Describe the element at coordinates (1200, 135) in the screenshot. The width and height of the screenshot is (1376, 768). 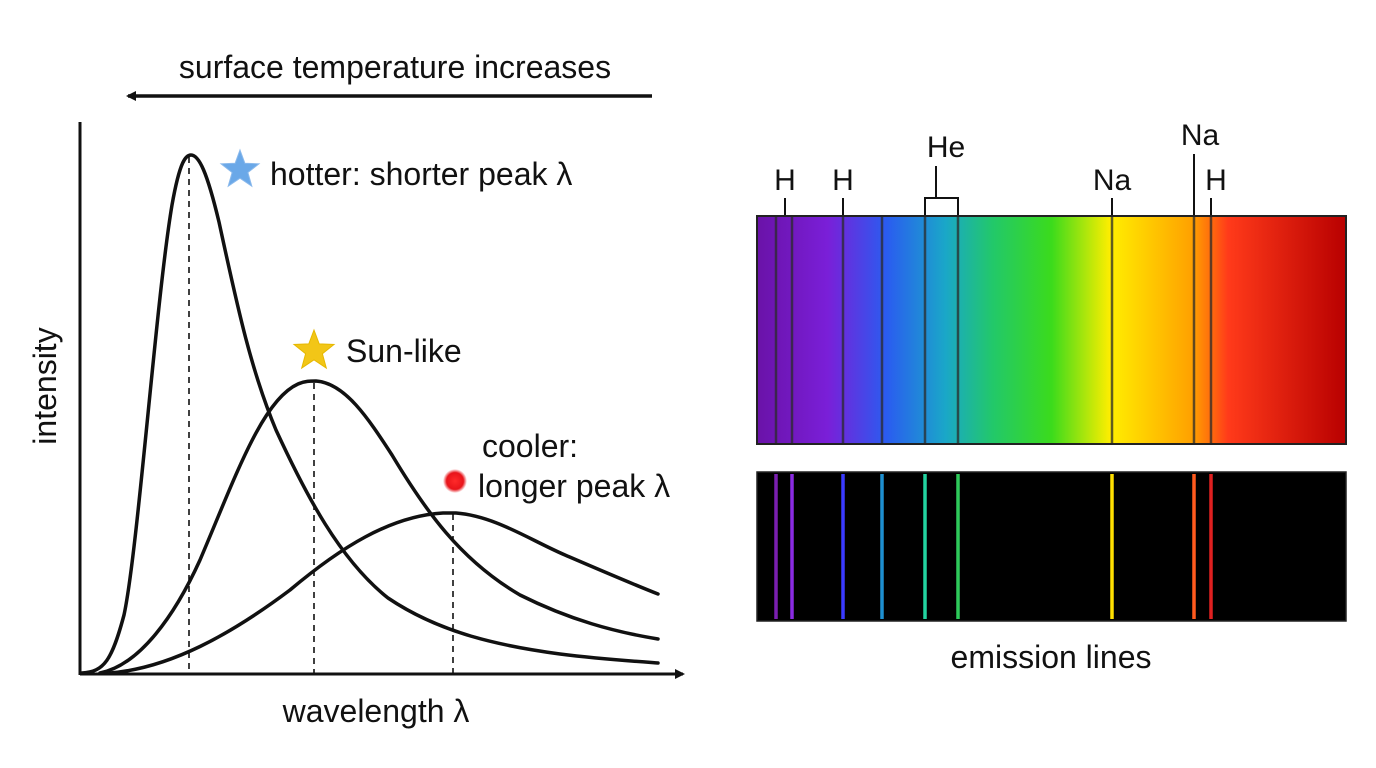
I see `line-label-na-2: Na` at that location.